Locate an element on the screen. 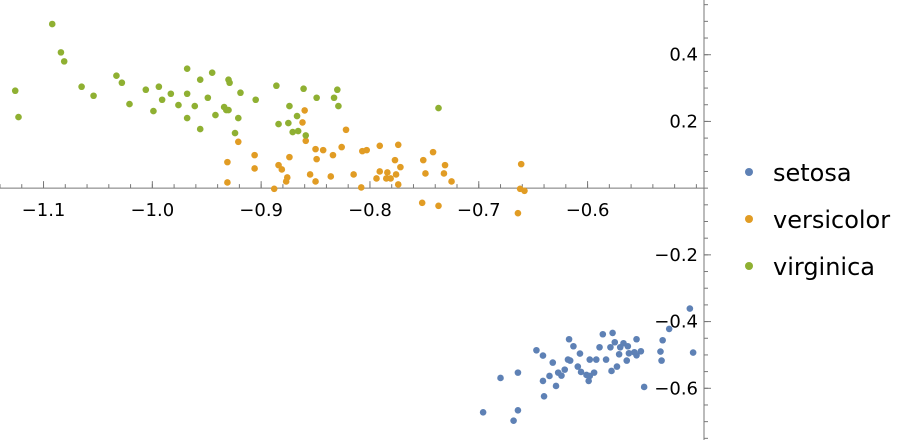 This screenshot has width=910, height=440. legend: setosa versicolor virginica is located at coordinates (817, 220).